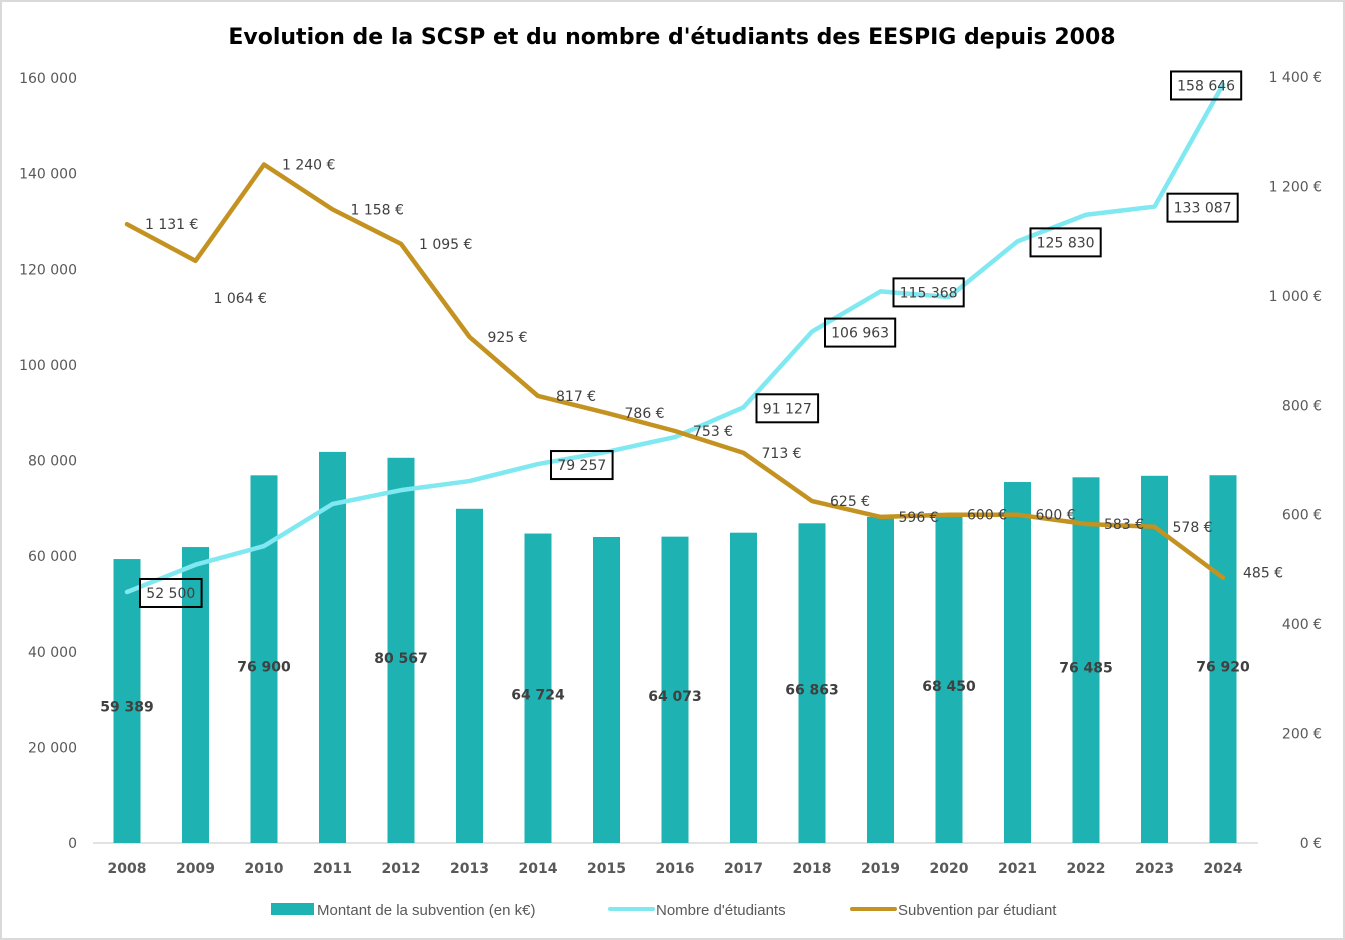  What do you see at coordinates (1263, 574) in the screenshot?
I see `price-data-label: 485 €` at bounding box center [1263, 574].